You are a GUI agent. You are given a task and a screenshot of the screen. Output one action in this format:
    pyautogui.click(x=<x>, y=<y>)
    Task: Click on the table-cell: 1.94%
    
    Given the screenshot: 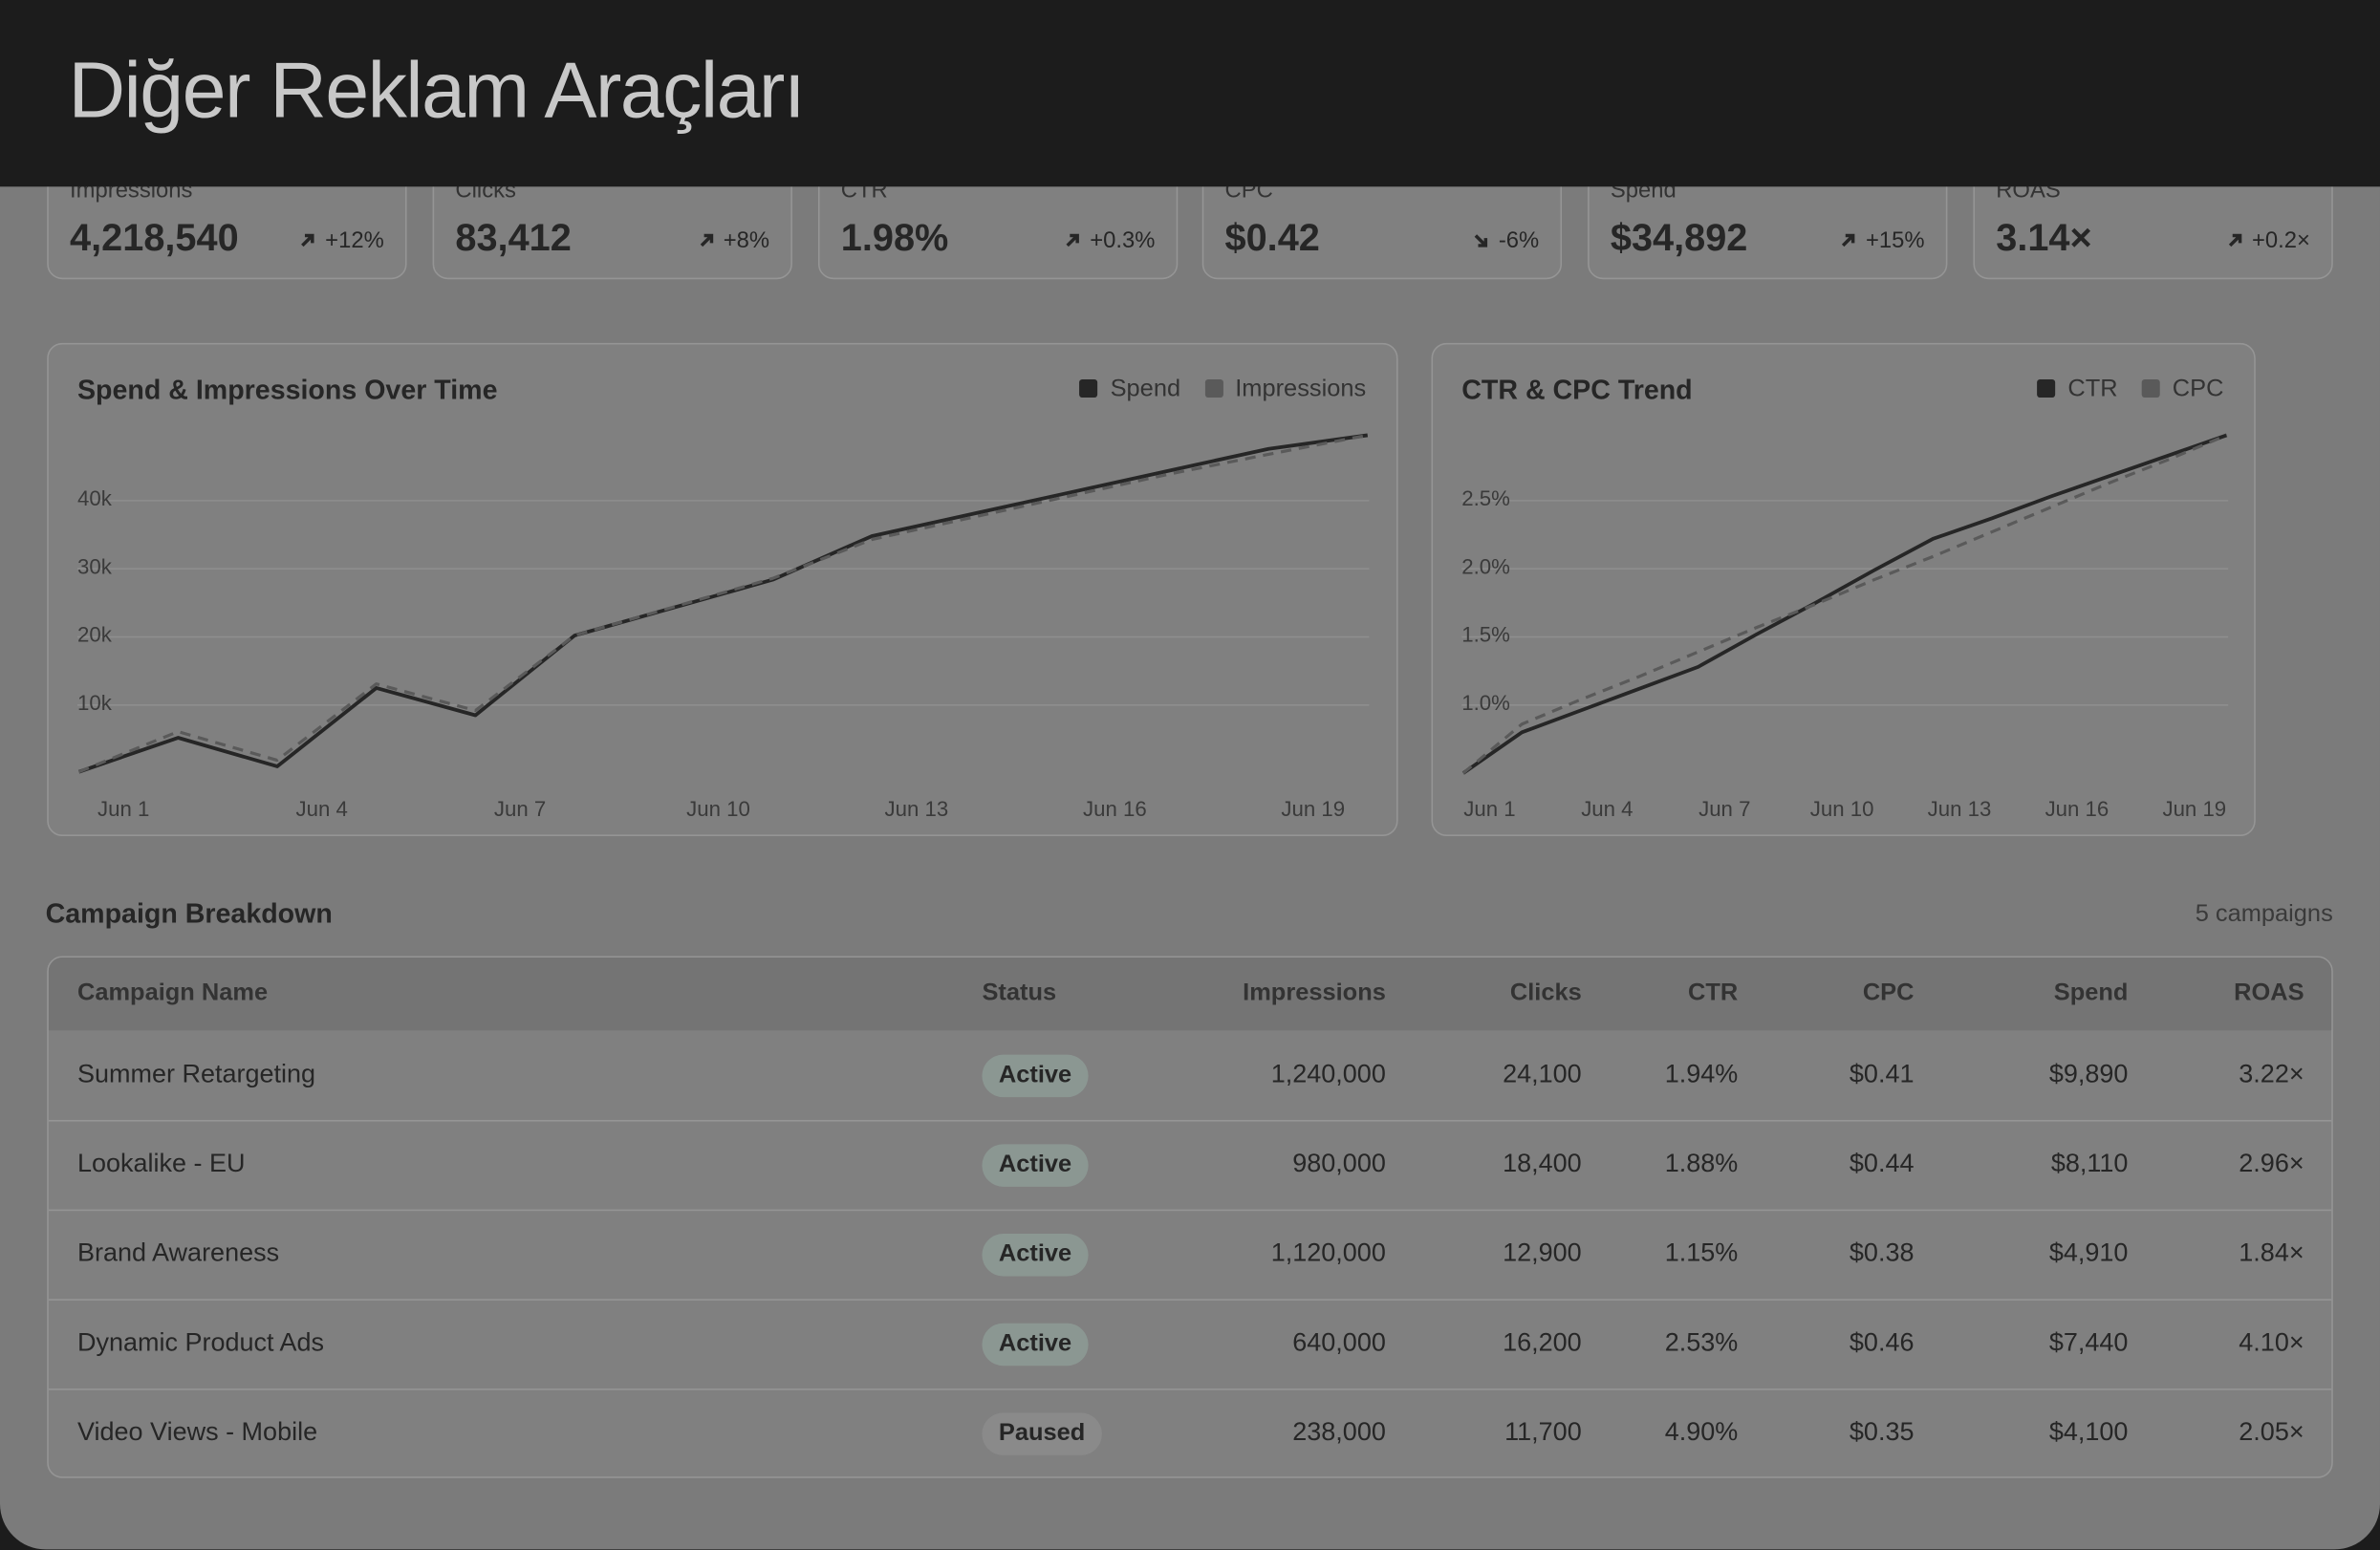 What is the action you would take?
    pyautogui.click(x=1702, y=1073)
    